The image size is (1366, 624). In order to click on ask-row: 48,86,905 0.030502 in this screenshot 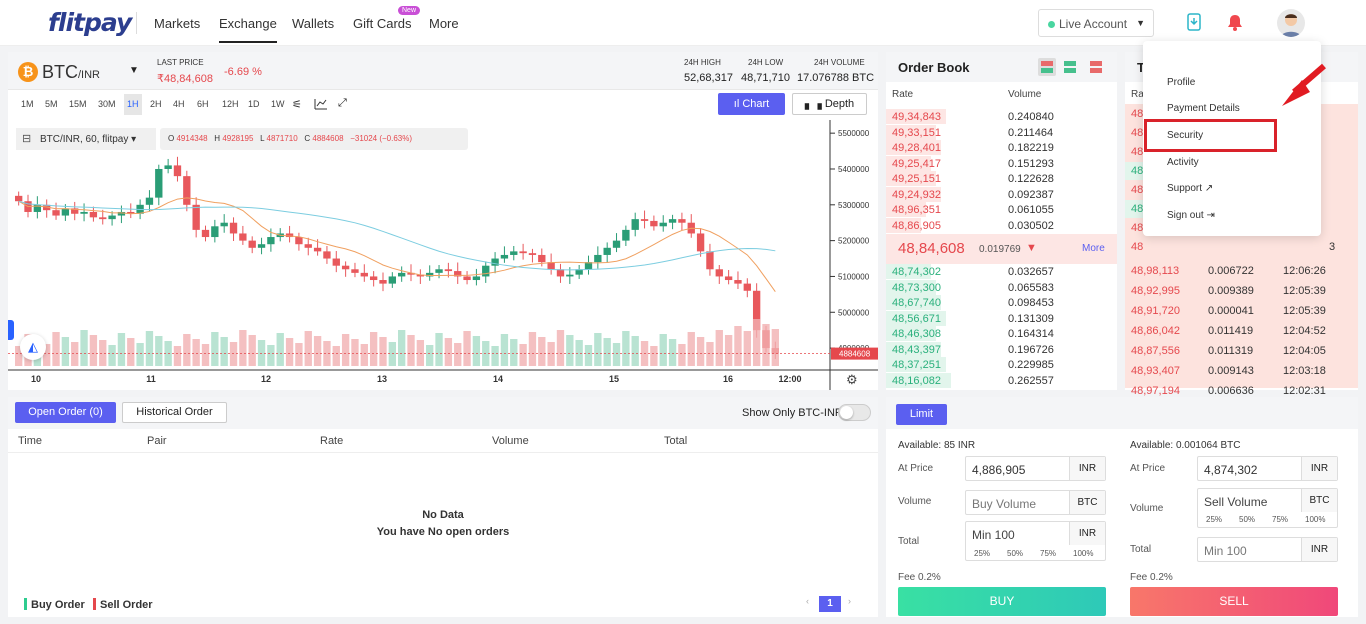, I will do `click(1001, 225)`.